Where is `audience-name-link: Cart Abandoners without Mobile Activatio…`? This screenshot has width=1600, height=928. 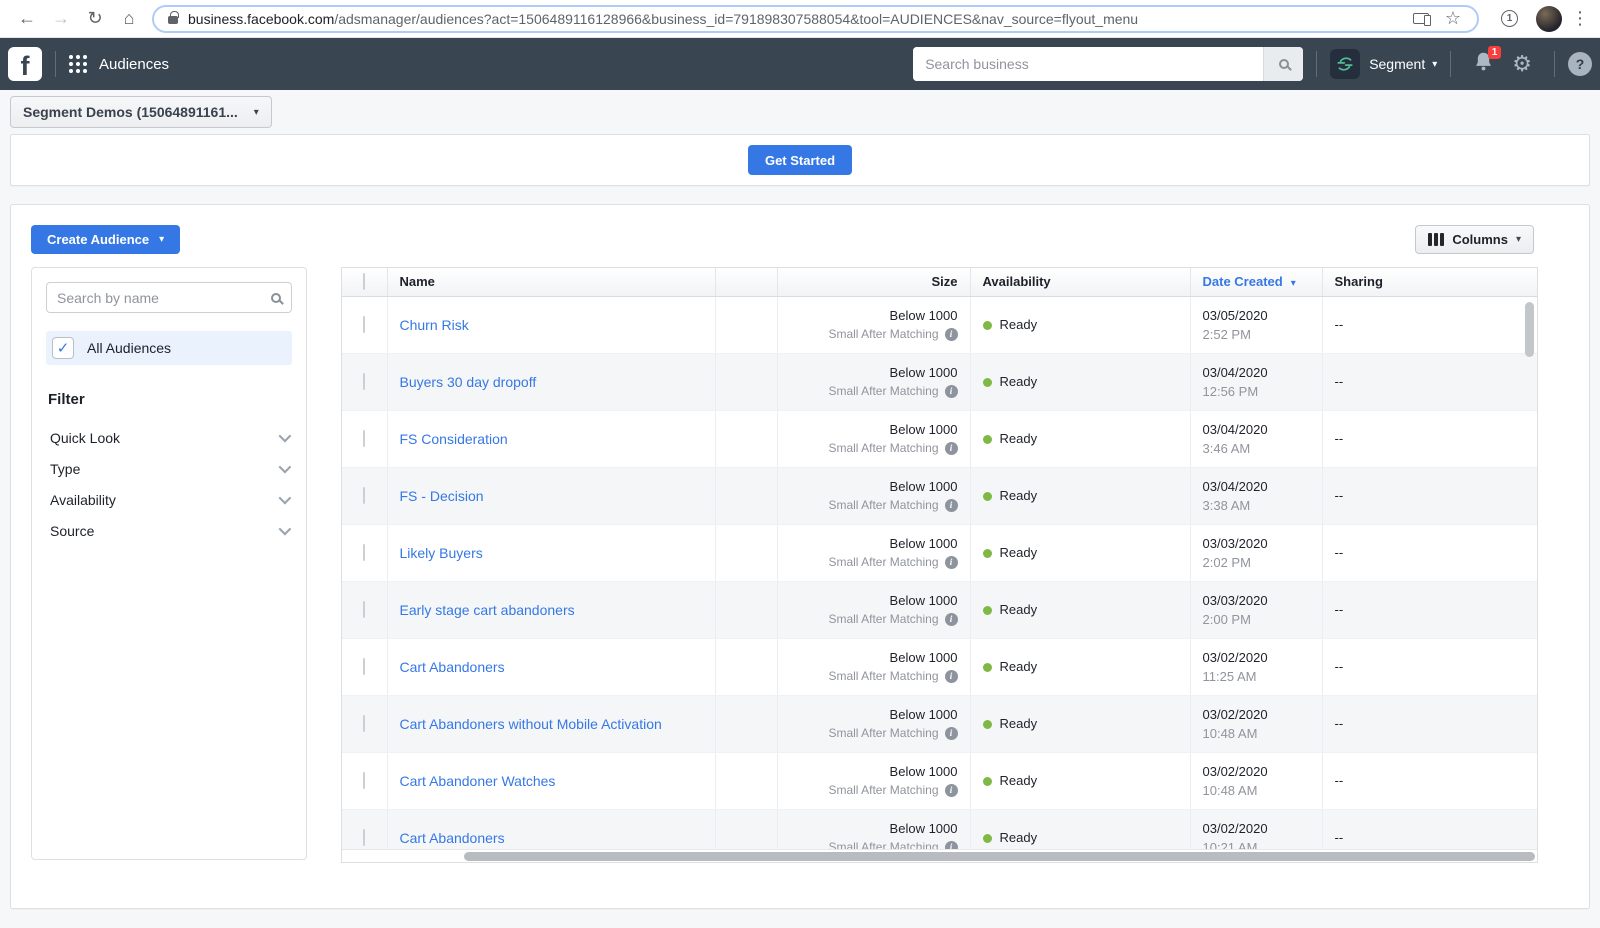 audience-name-link: Cart Abandoners without Mobile Activatio… is located at coordinates (530, 723).